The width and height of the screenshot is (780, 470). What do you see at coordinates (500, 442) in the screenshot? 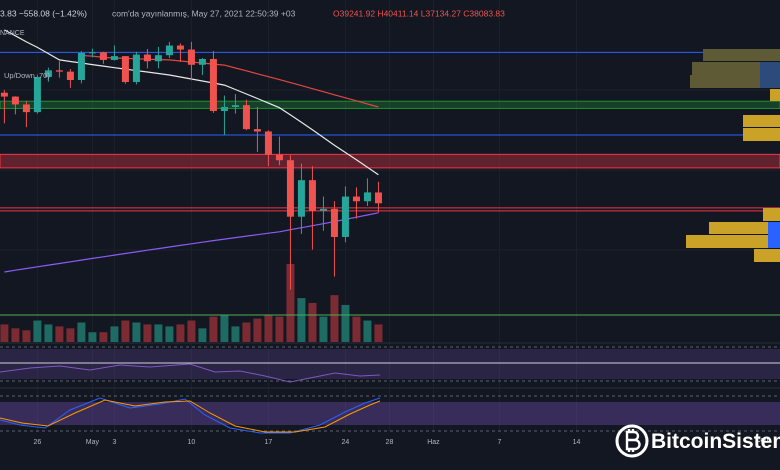
I see `x-tick-label: 7` at bounding box center [500, 442].